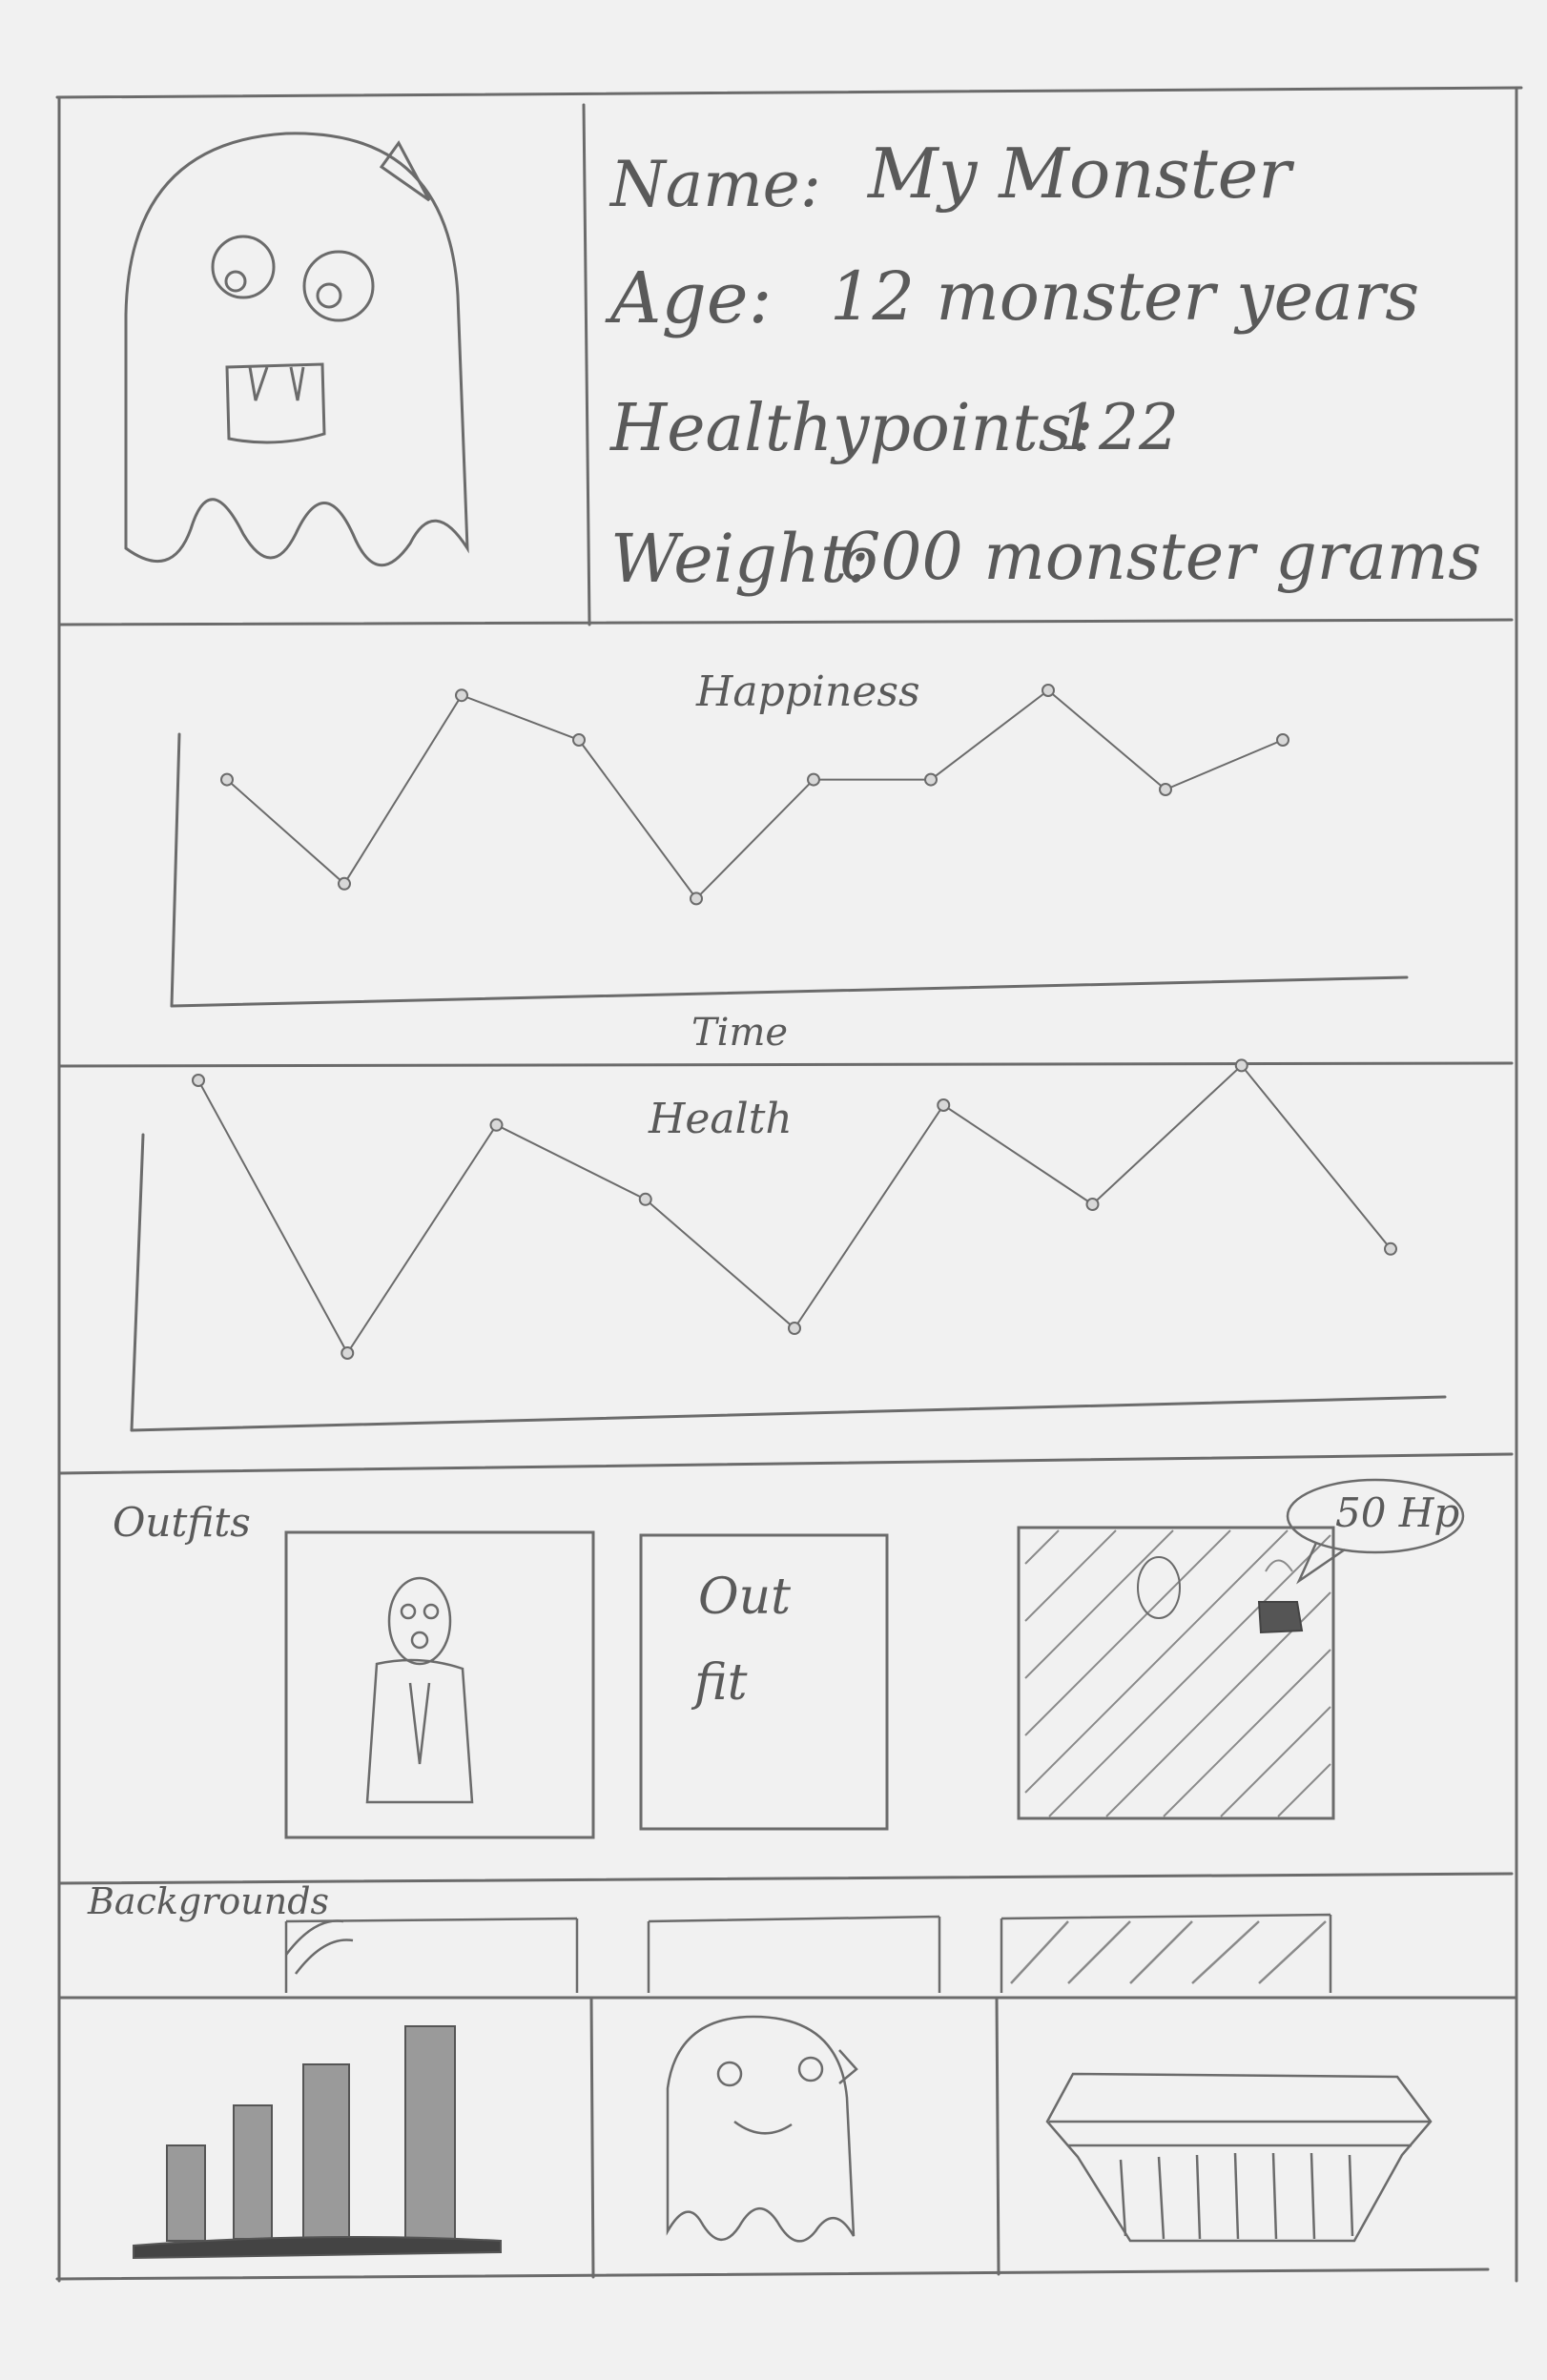 The height and width of the screenshot is (2380, 1547). Describe the element at coordinates (317, 2142) in the screenshot. I see `city-skyline-icon` at that location.